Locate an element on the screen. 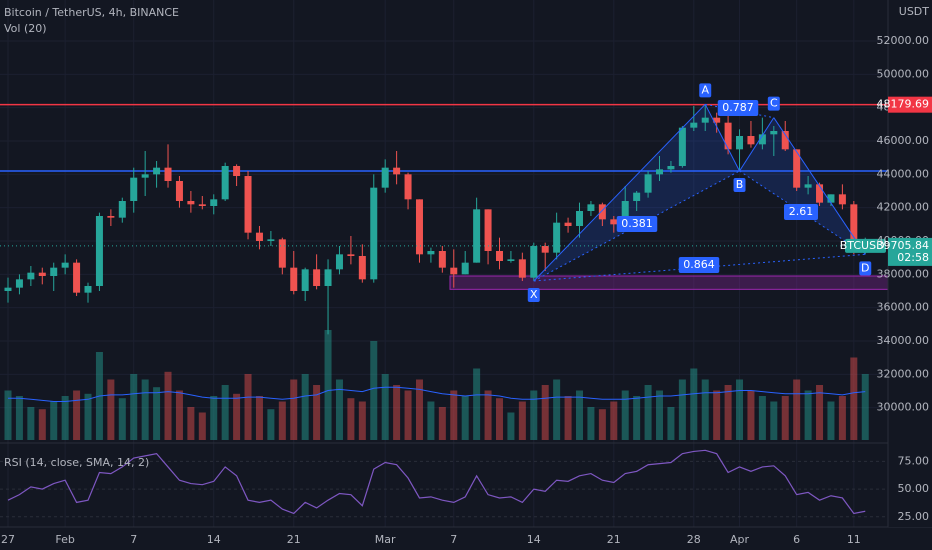 Image resolution: width=932 pixels, height=550 pixels. x-tick-label: 7 is located at coordinates (453, 539).